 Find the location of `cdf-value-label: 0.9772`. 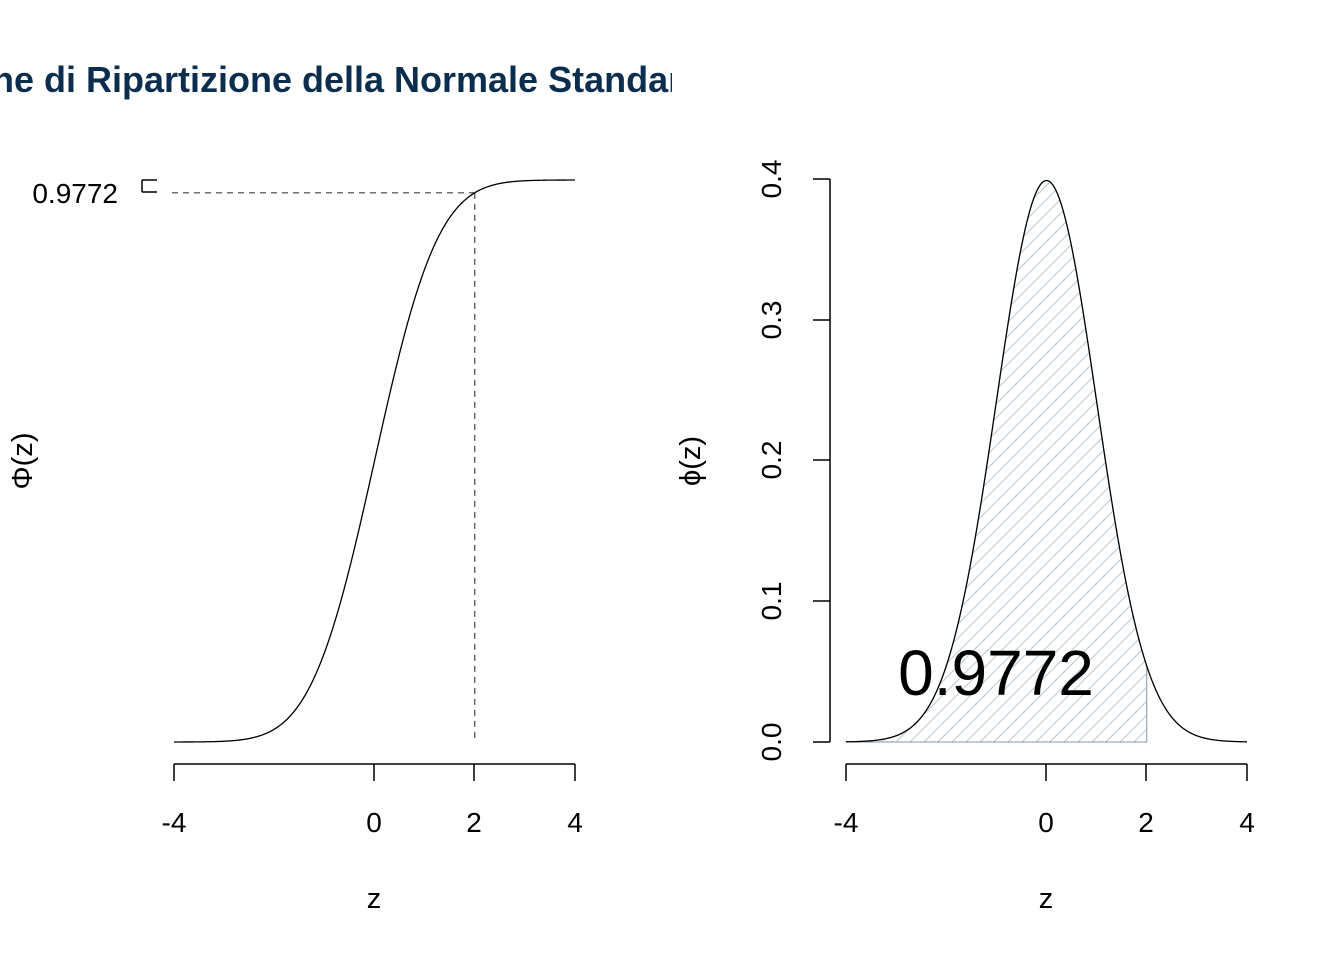

cdf-value-label: 0.9772 is located at coordinates (75, 193).